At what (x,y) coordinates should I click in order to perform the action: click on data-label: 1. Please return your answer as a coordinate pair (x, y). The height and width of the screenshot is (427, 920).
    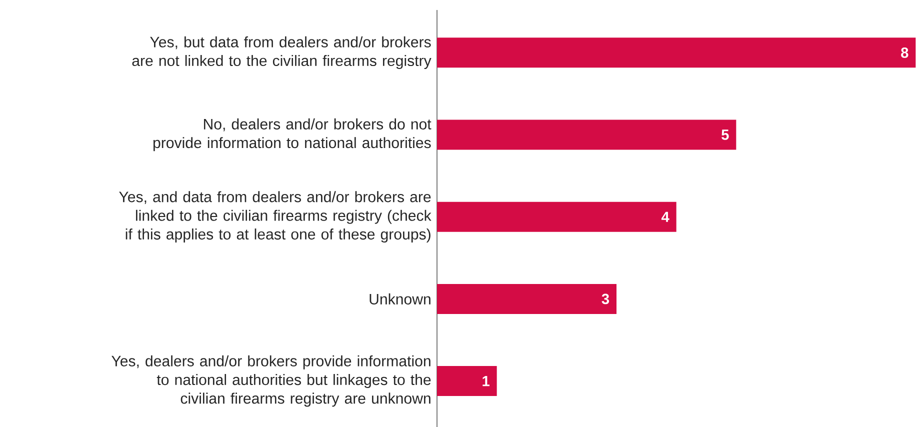
    Looking at the image, I should click on (486, 381).